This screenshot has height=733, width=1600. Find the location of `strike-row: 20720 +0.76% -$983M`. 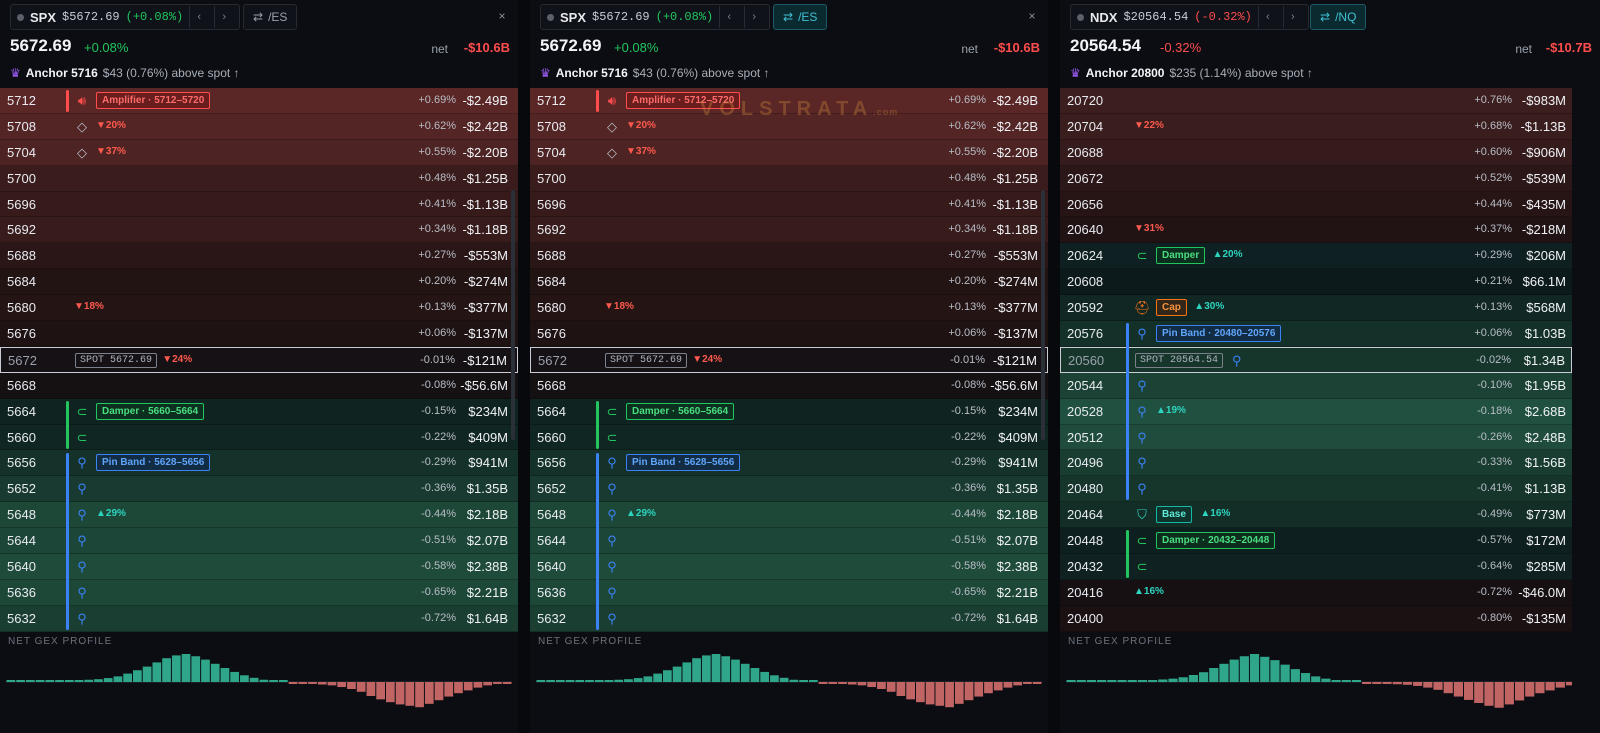

strike-row: 20720 +0.76% -$983M is located at coordinates (1316, 101).